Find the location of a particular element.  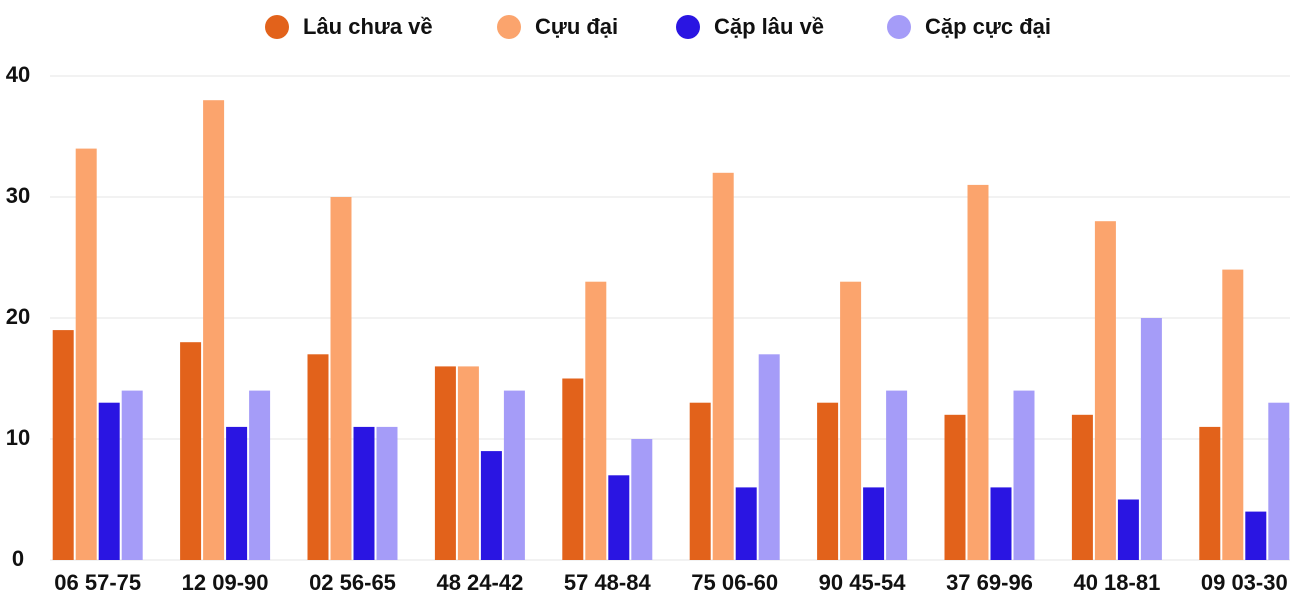

x-tick-label: 90 45-54 is located at coordinates (863, 582).